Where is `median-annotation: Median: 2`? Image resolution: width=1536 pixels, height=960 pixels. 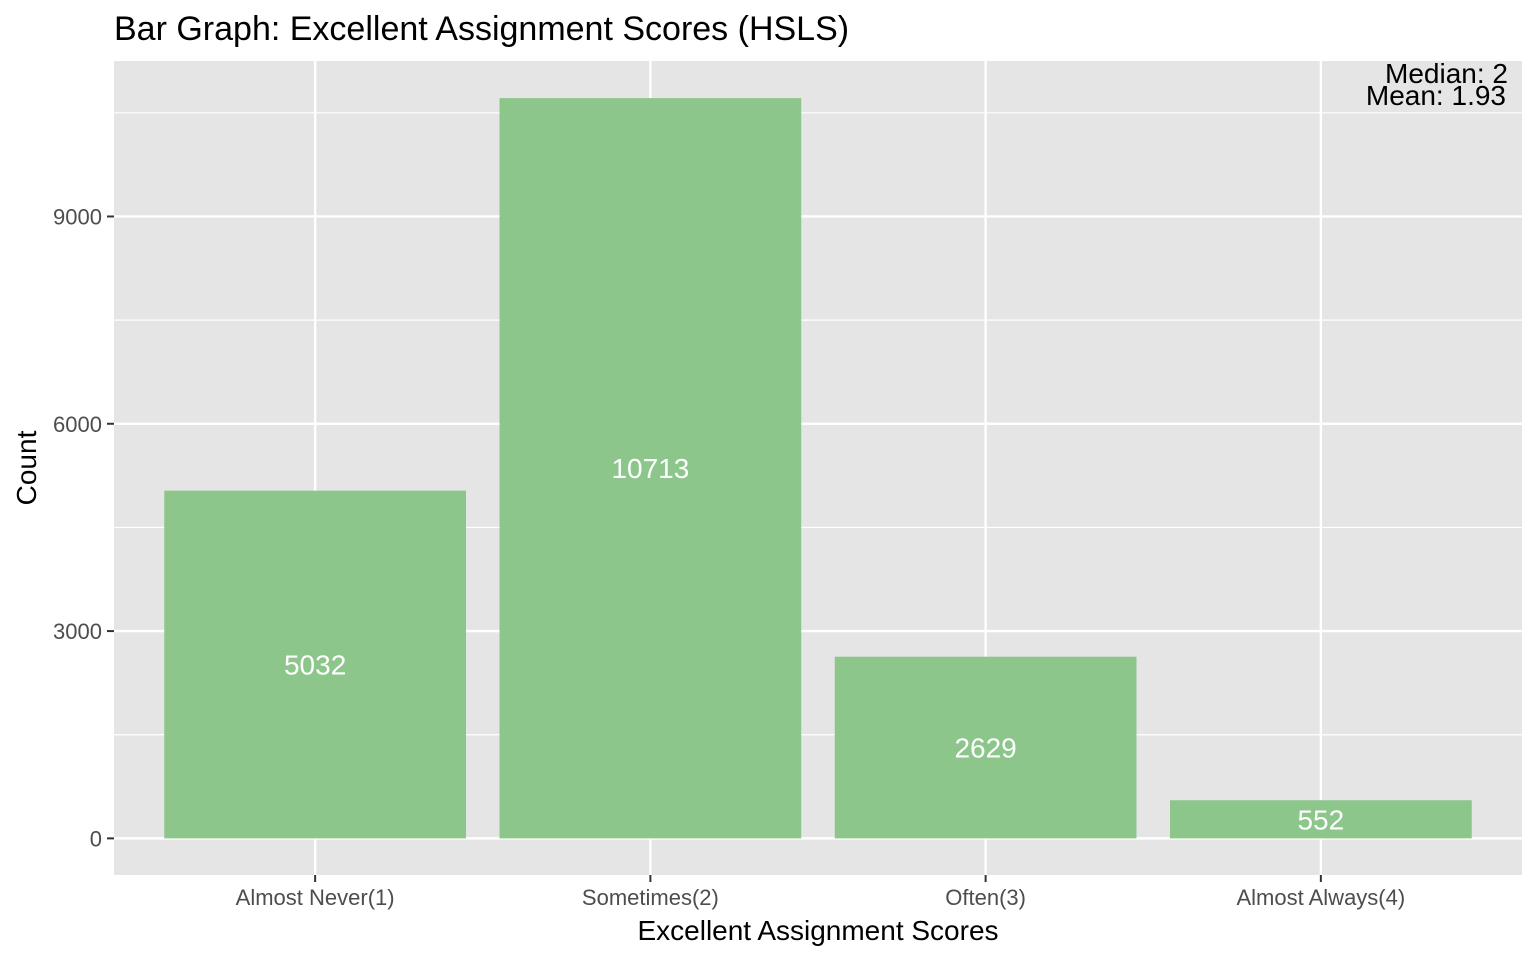 median-annotation: Median: 2 is located at coordinates (1446, 73).